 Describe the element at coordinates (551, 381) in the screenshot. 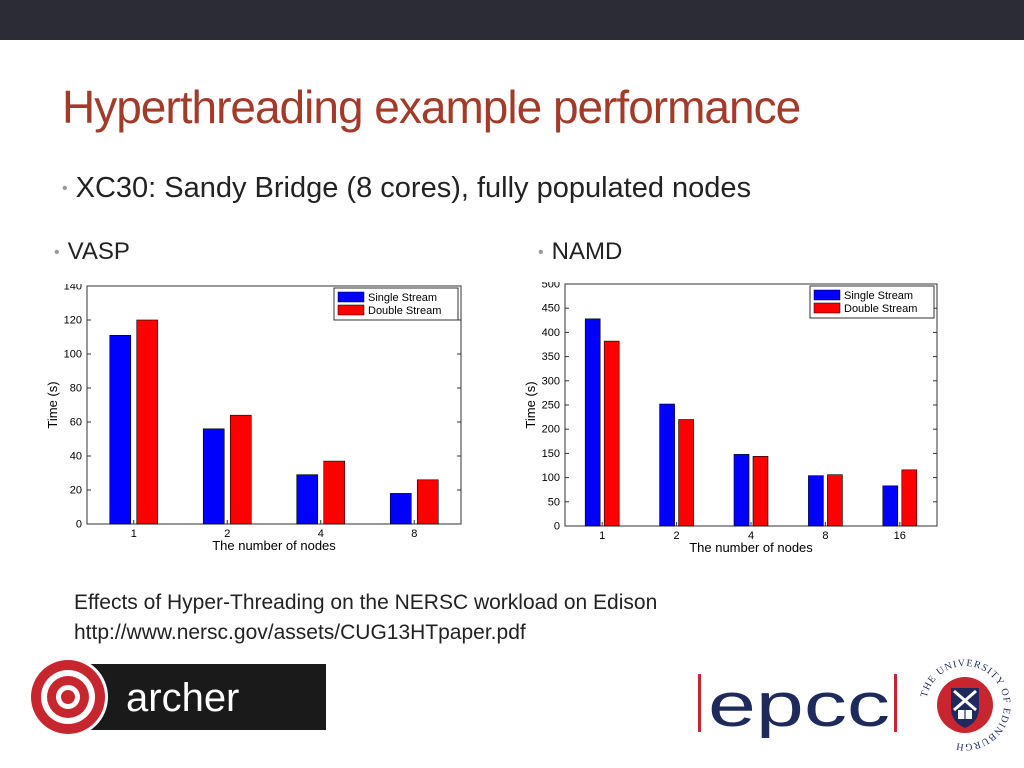

I see `y-tick-label: 300` at that location.